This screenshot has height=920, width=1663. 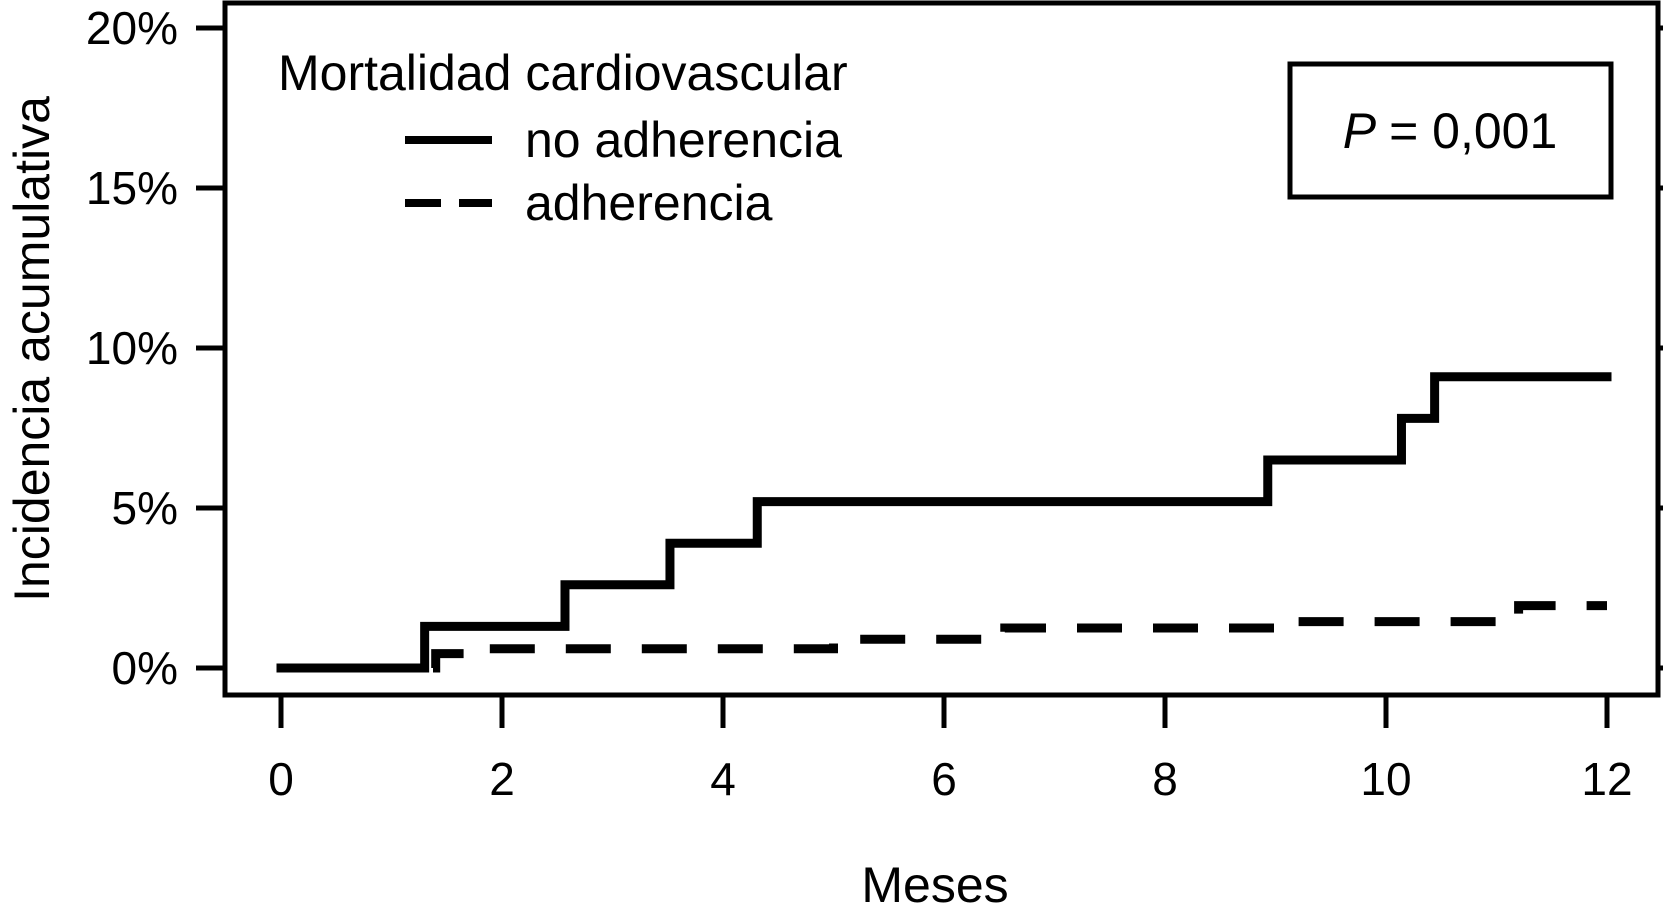 What do you see at coordinates (145, 668) in the screenshot?
I see `y-tick-label: 0%` at bounding box center [145, 668].